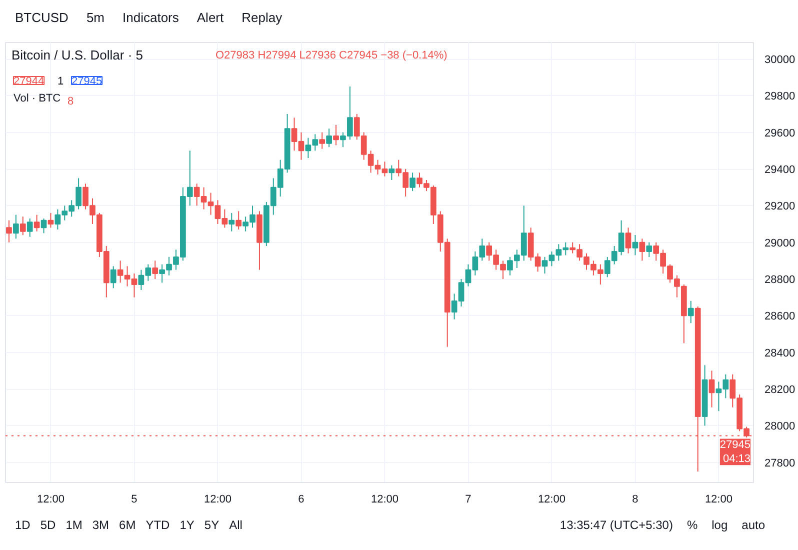  What do you see at coordinates (41, 17) in the screenshot?
I see `text: BTCUSD` at bounding box center [41, 17].